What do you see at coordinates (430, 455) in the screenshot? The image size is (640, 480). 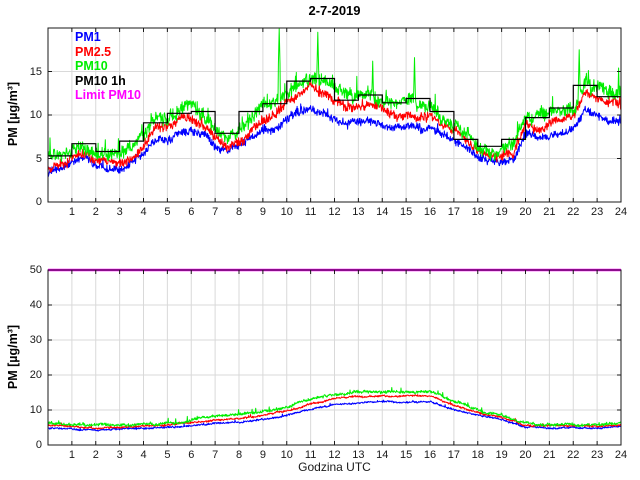 I see `bottom-panel-x-tick-label: 16` at bounding box center [430, 455].